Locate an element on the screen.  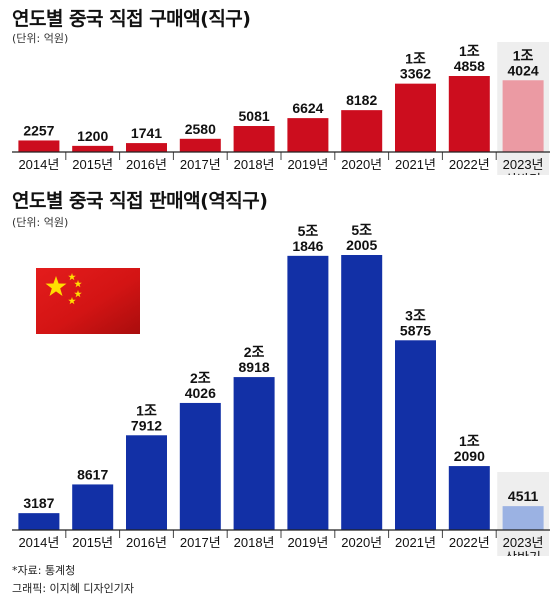
data-label: 1200 is located at coordinates (92, 136).